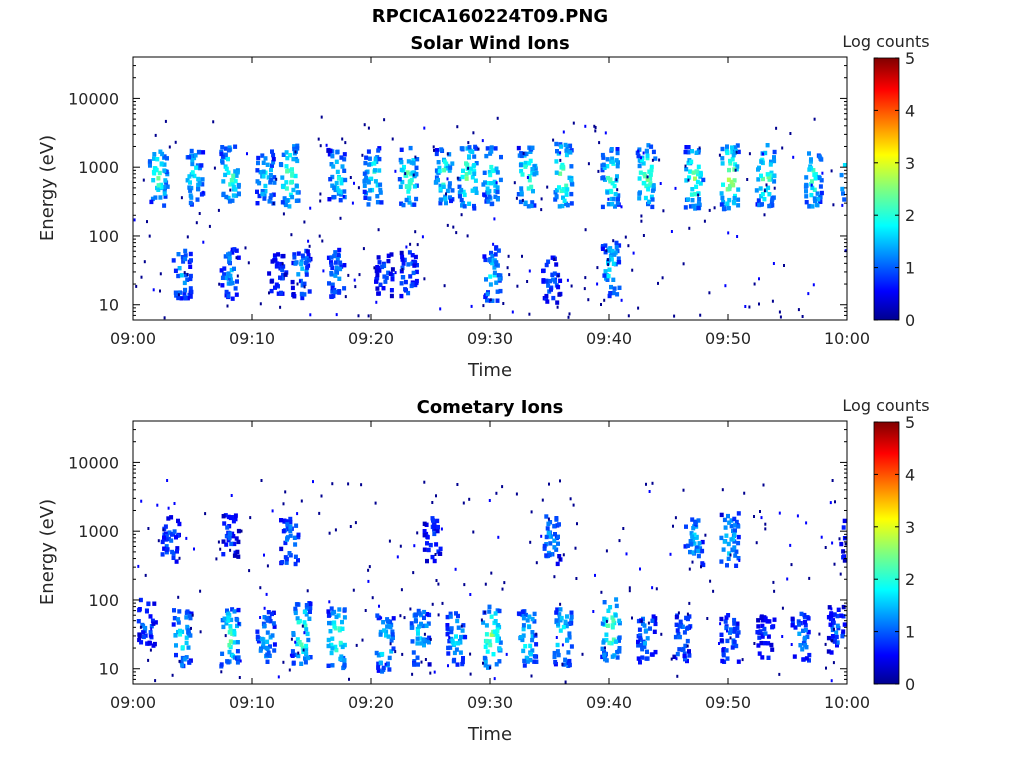  What do you see at coordinates (910, 58) in the screenshot?
I see `colorbar-tick-label: 5` at bounding box center [910, 58].